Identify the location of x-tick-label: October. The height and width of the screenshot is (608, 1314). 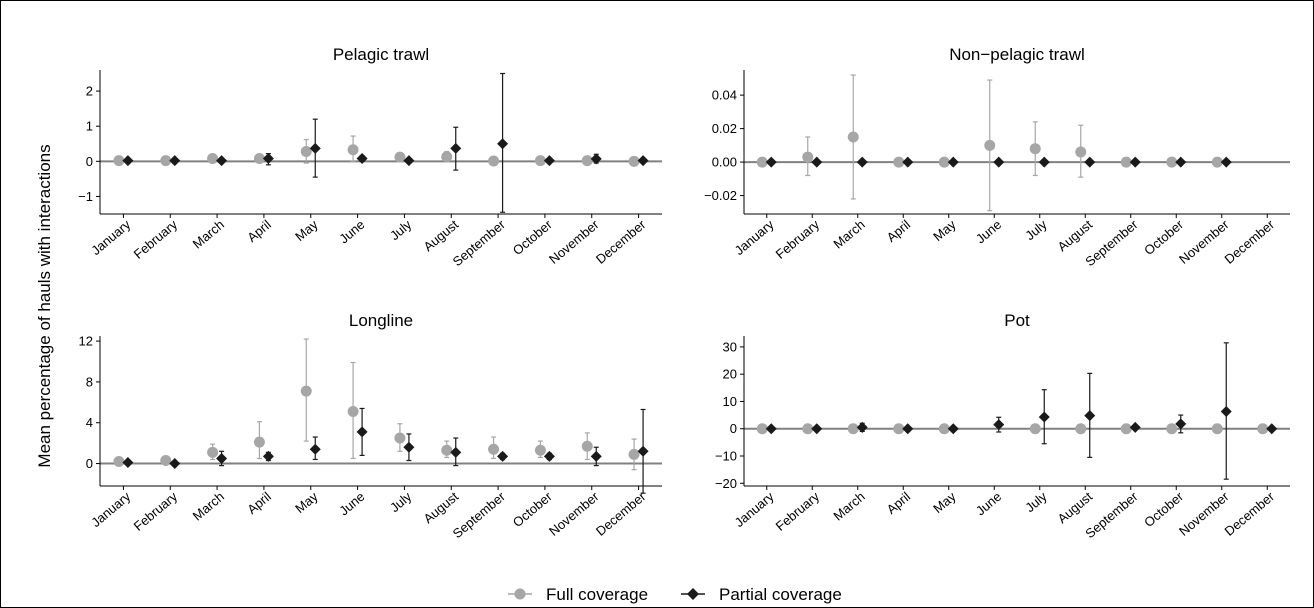
(533, 509).